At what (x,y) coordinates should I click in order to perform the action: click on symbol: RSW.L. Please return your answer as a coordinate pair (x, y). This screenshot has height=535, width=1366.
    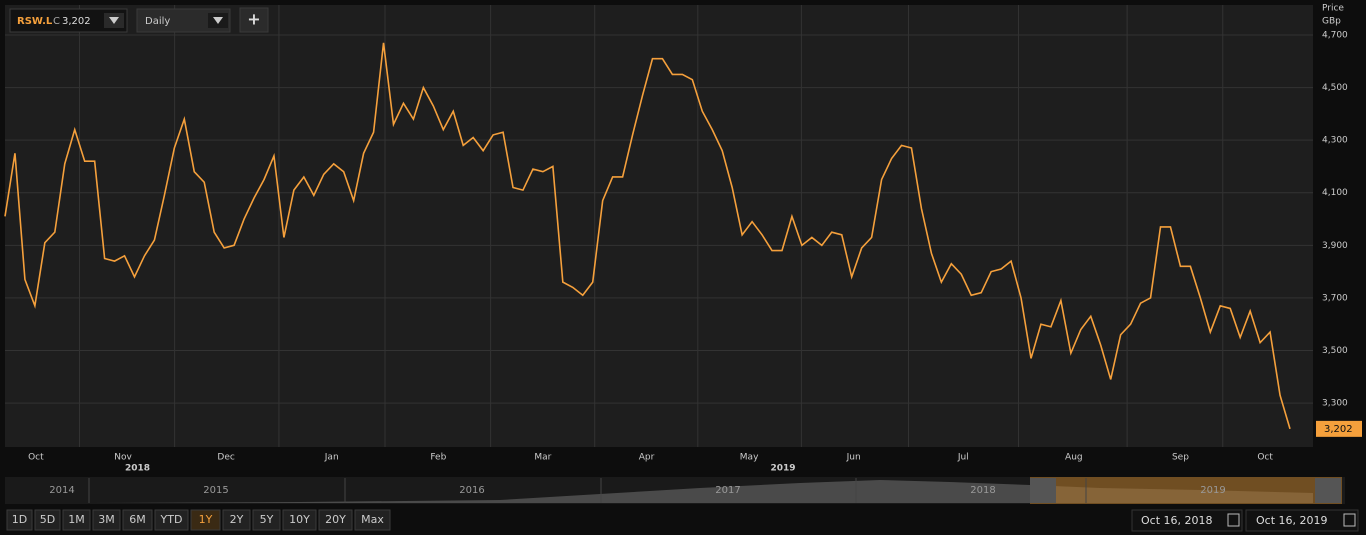
    Looking at the image, I should click on (35, 21).